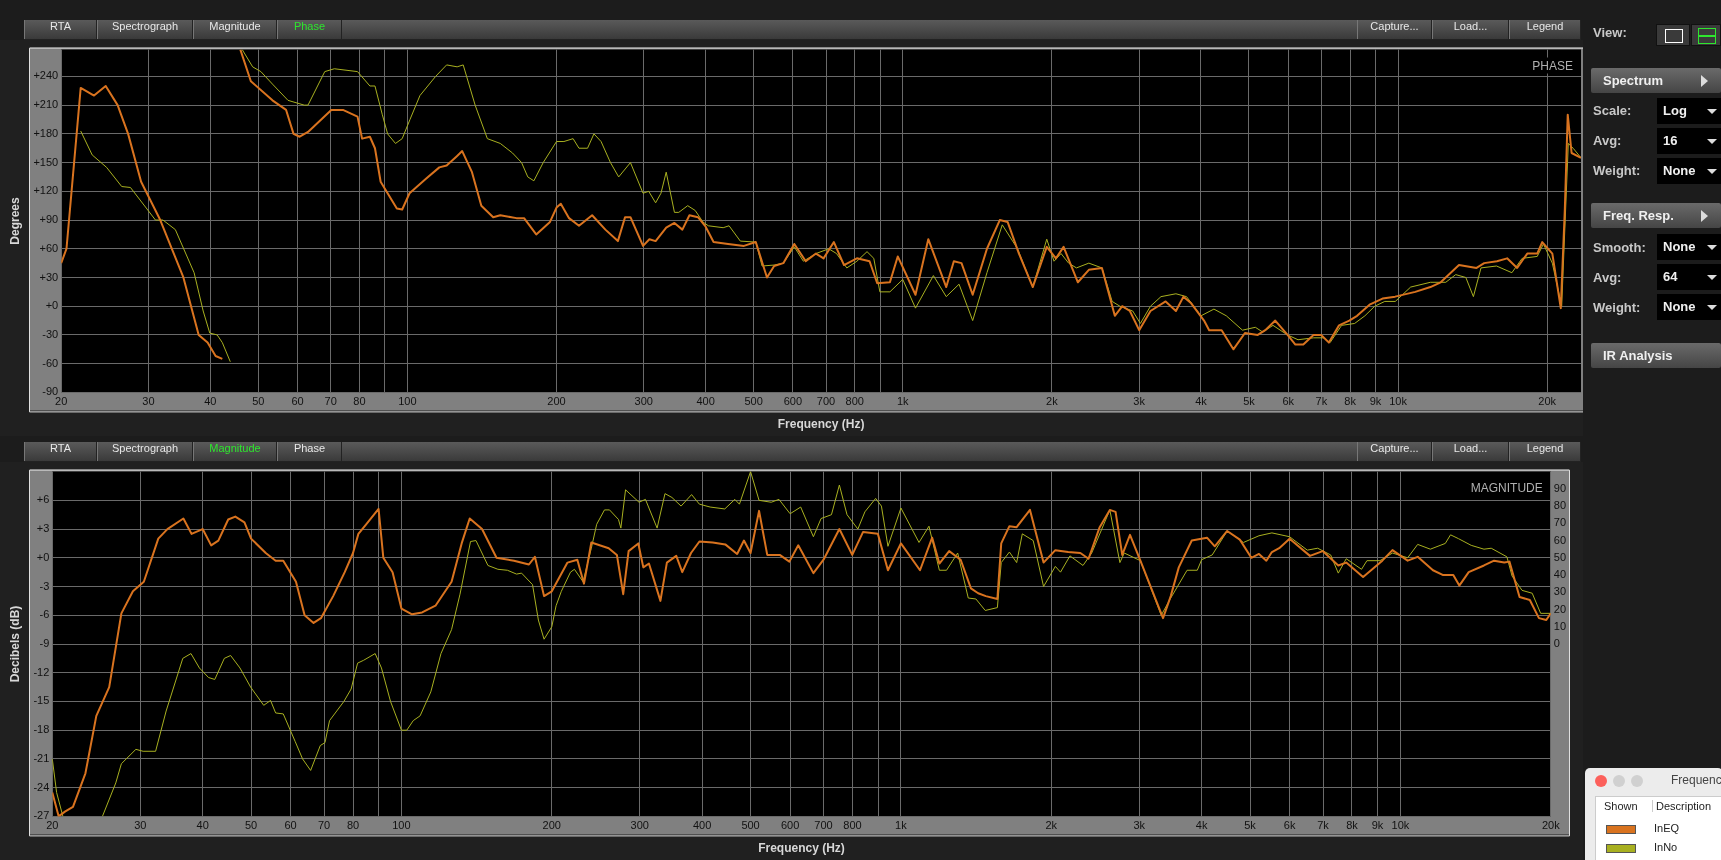  What do you see at coordinates (556, 401) in the screenshot?
I see `x-tick-label: 200` at bounding box center [556, 401].